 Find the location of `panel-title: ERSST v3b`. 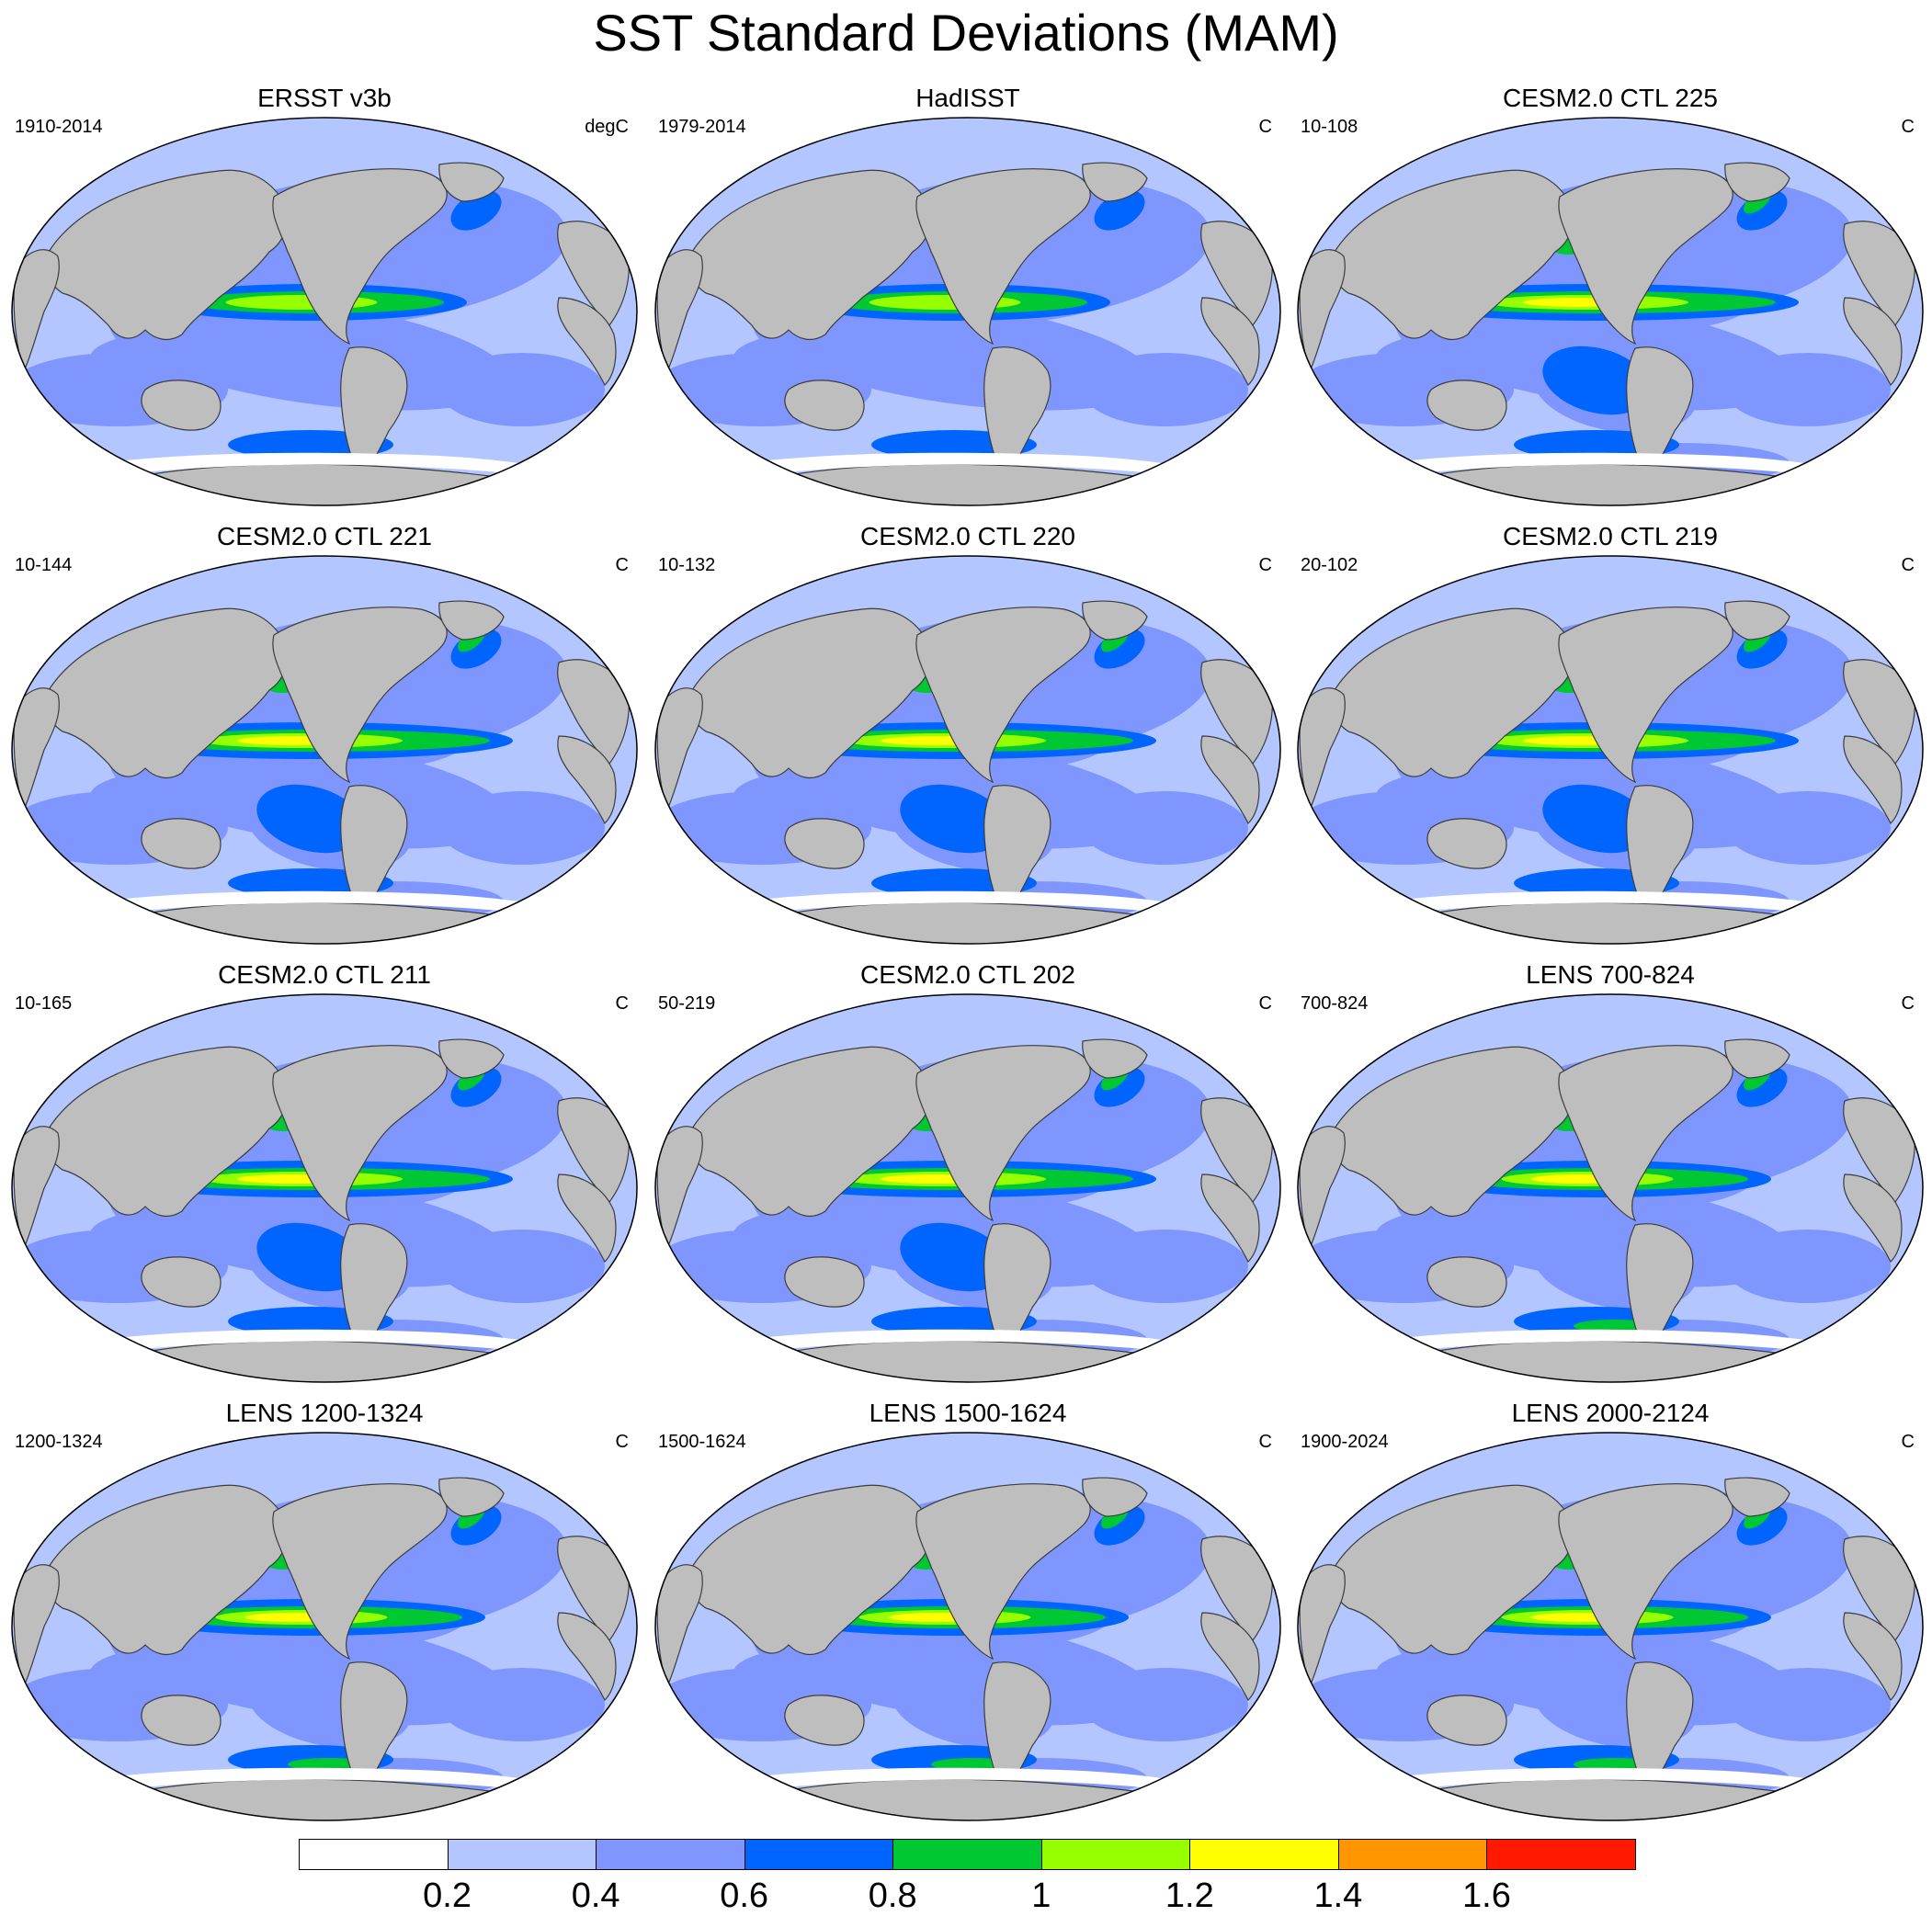

panel-title: ERSST v3b is located at coordinates (325, 98).